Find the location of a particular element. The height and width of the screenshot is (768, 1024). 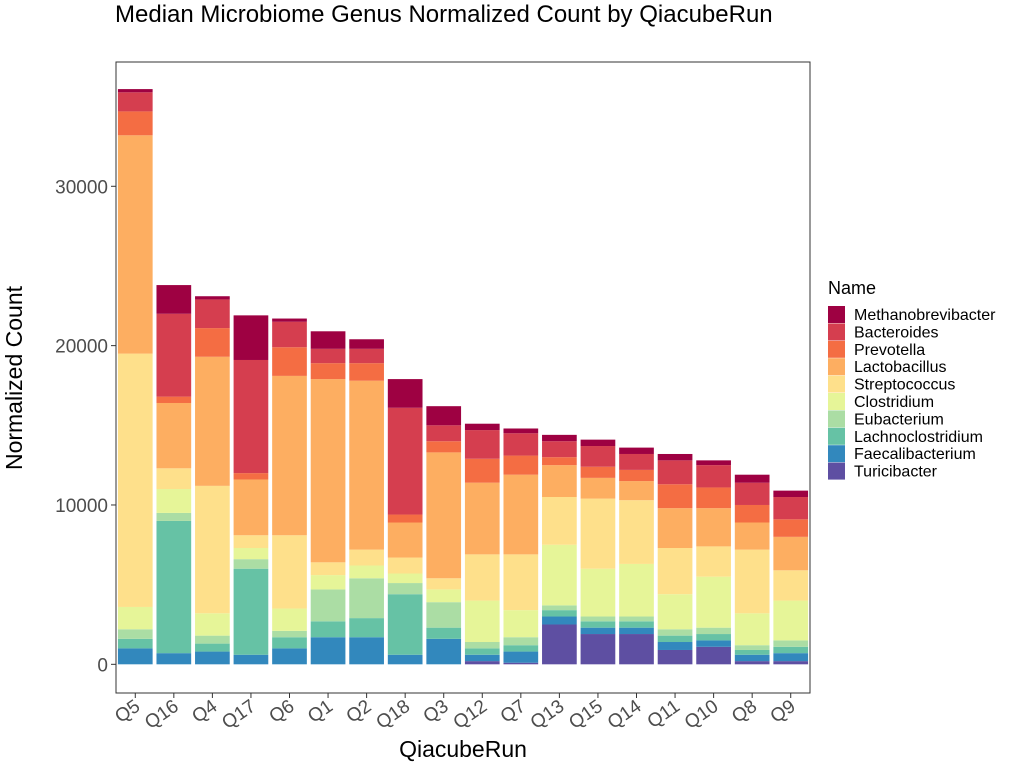

bar-q2-bacteroides is located at coordinates (366, 356).